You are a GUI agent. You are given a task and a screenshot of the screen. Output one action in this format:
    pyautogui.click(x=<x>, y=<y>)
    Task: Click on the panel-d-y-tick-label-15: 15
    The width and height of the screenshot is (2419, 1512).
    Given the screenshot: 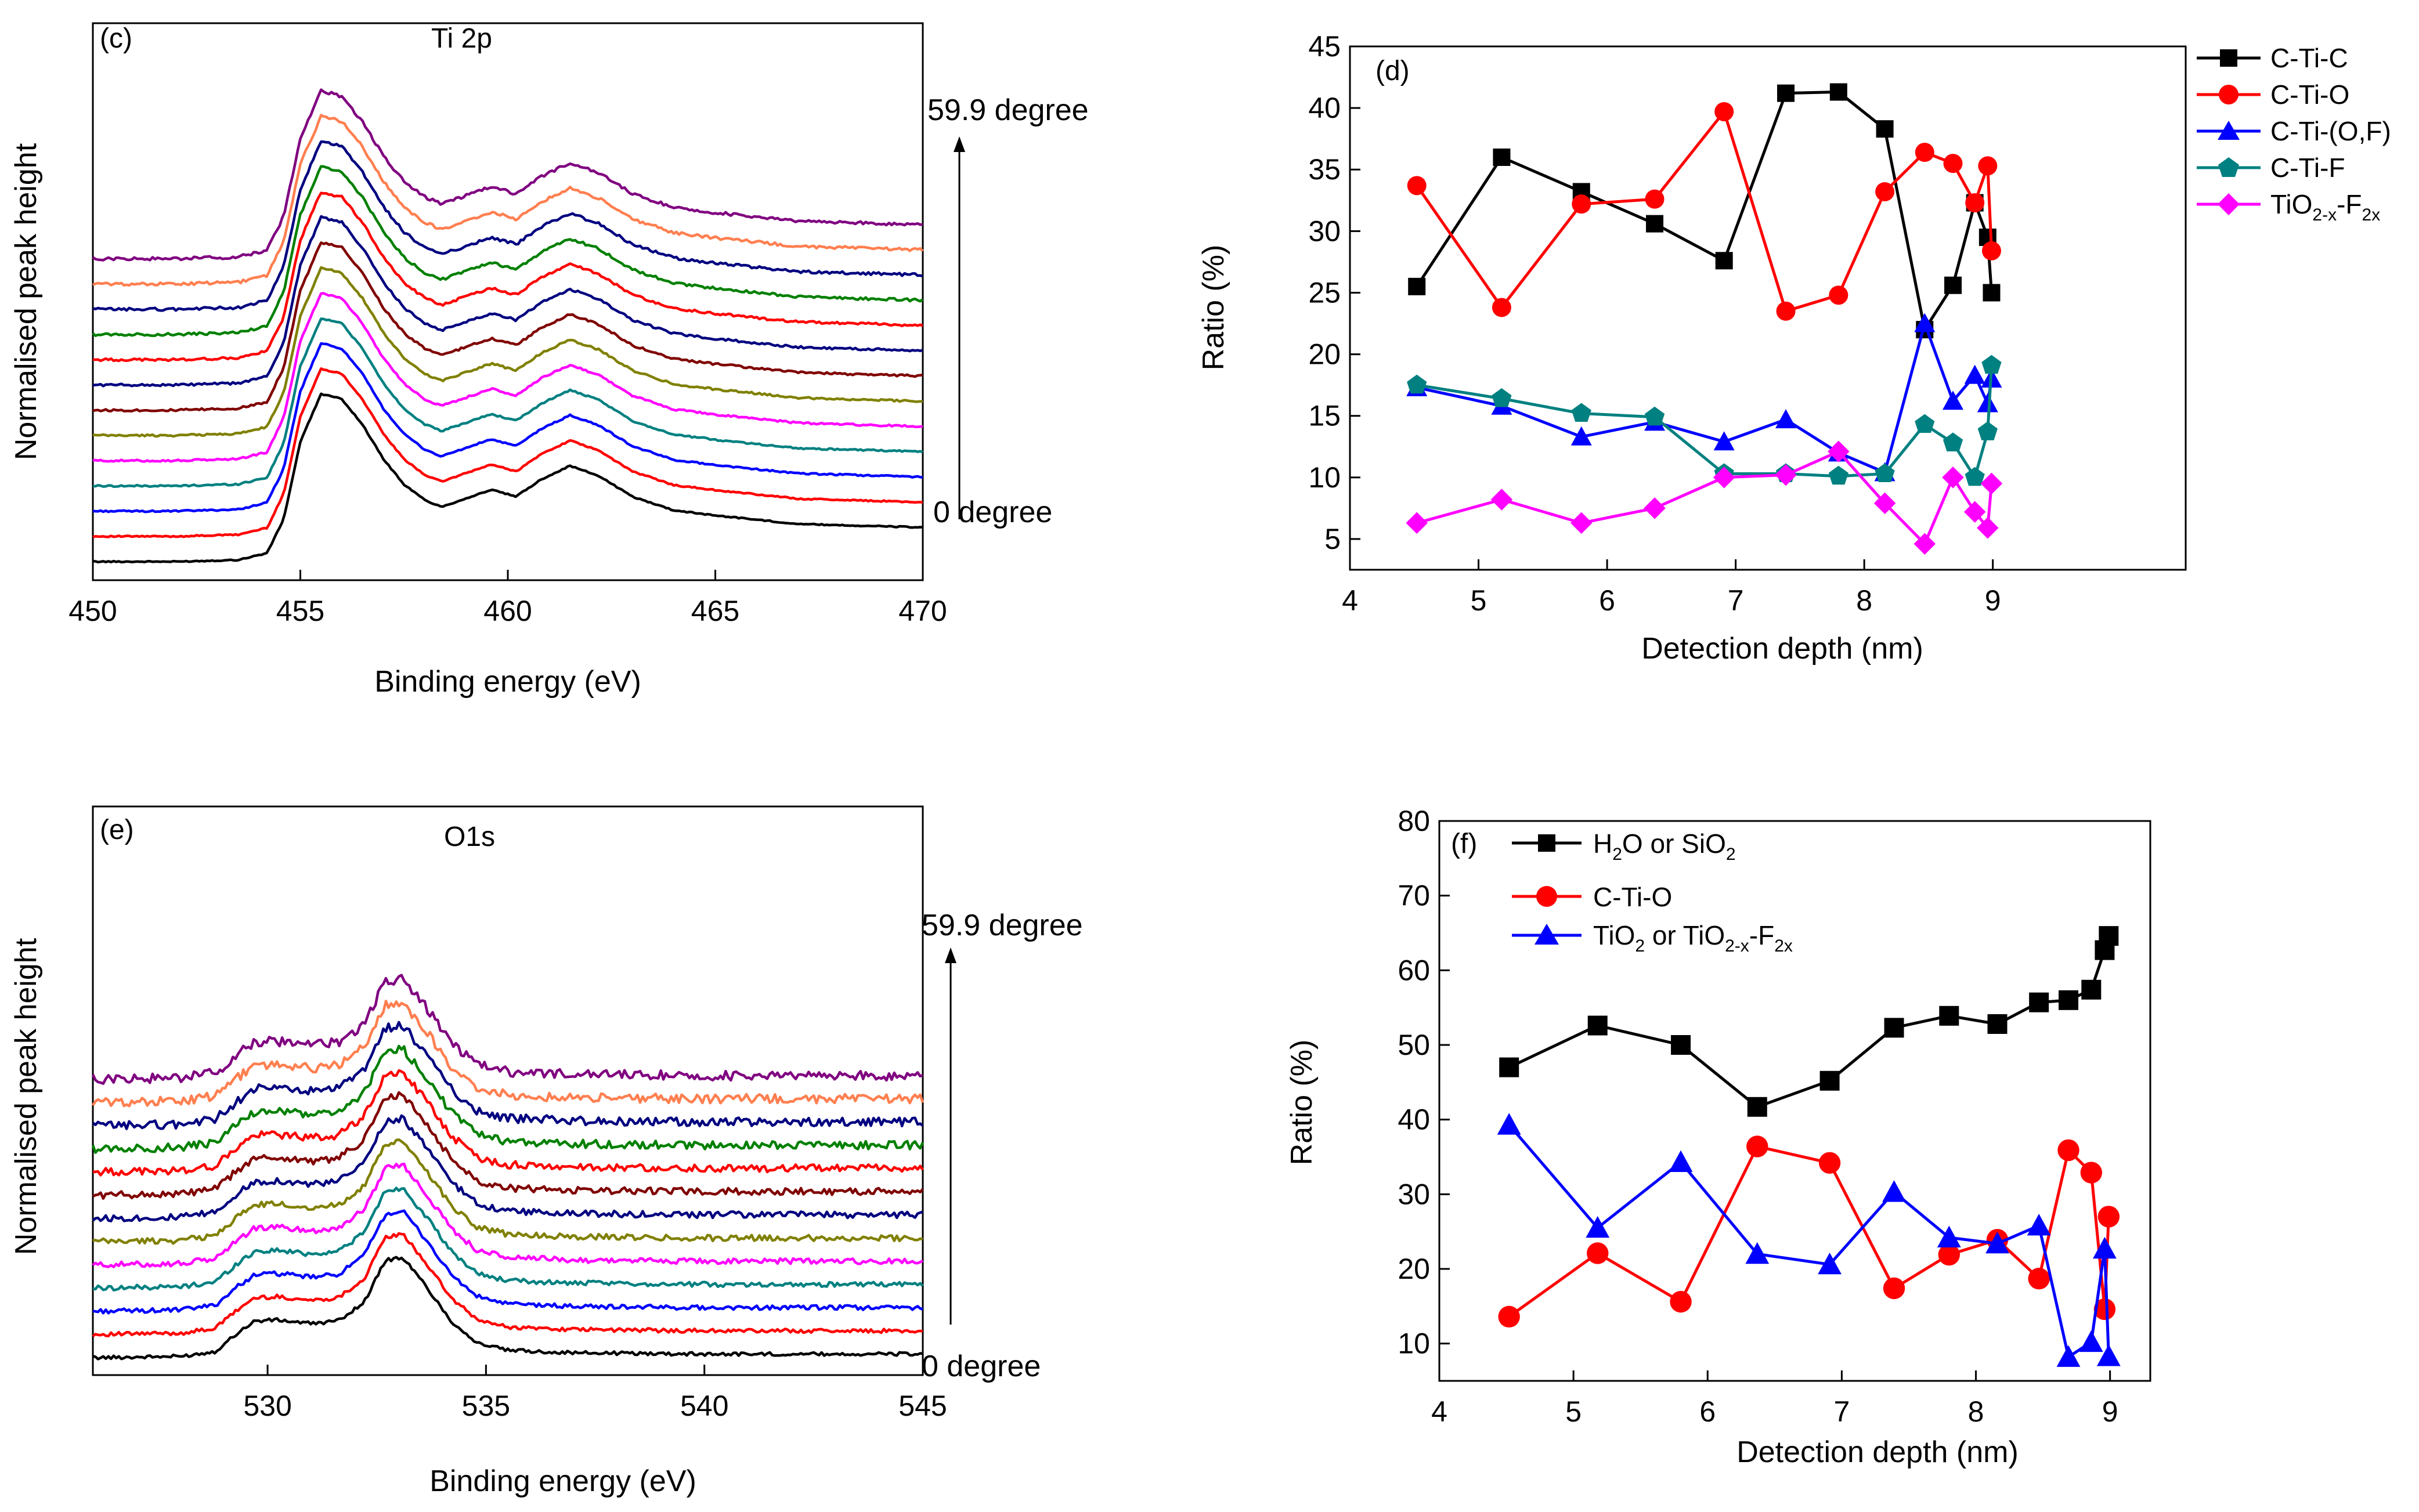 What is the action you would take?
    pyautogui.click(x=1324, y=416)
    